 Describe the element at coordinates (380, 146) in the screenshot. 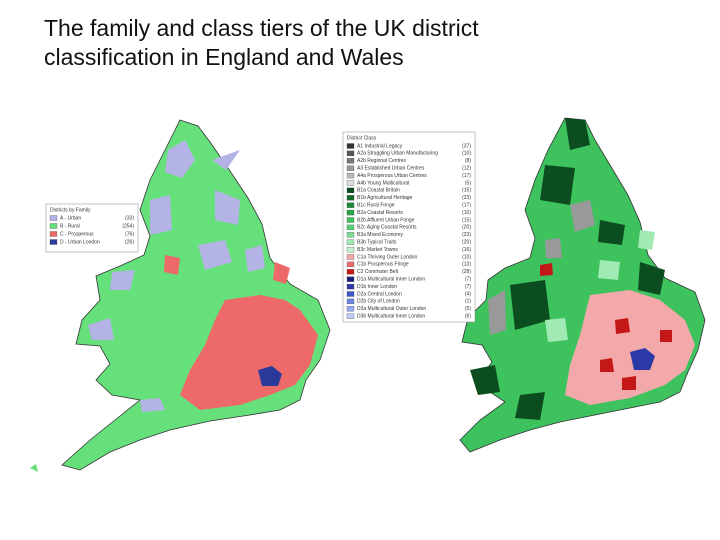

I see `legend-label: A1 Industrial Legacy` at that location.